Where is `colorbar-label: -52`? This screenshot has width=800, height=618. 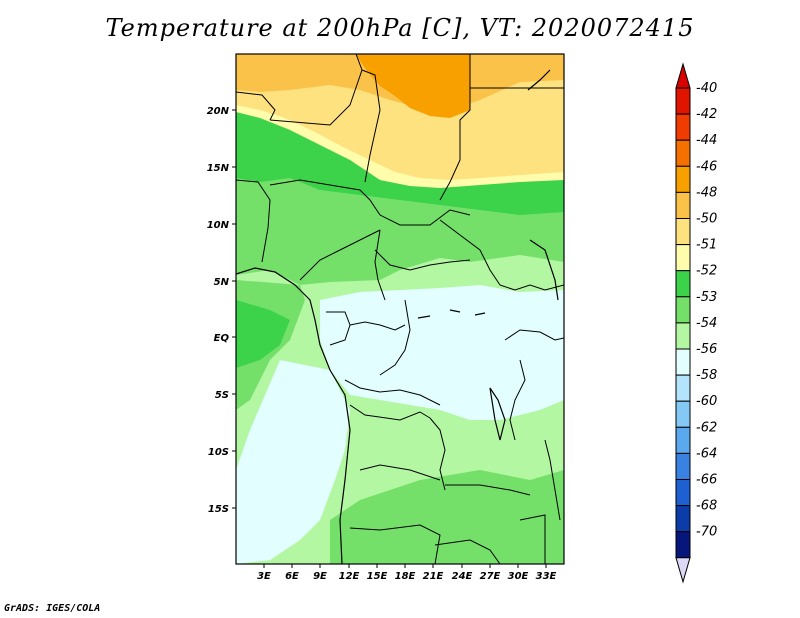
colorbar-label: -52 is located at coordinates (706, 271).